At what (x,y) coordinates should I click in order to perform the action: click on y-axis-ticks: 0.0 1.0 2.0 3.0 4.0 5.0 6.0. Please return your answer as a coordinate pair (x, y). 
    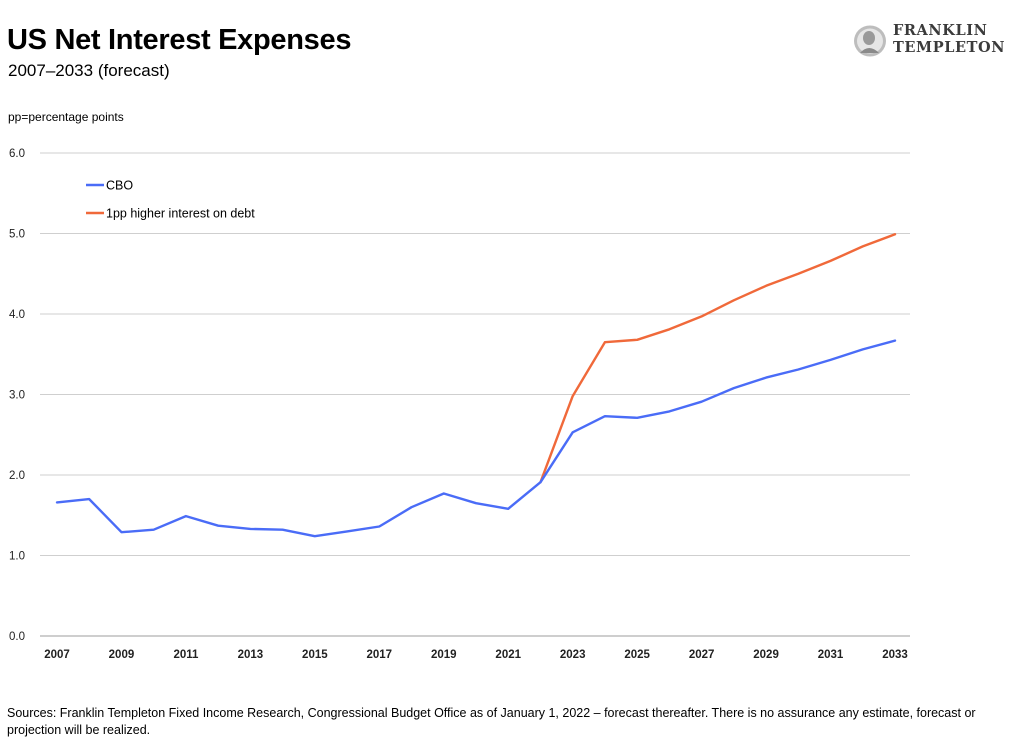
    Looking at the image, I should click on (17, 395).